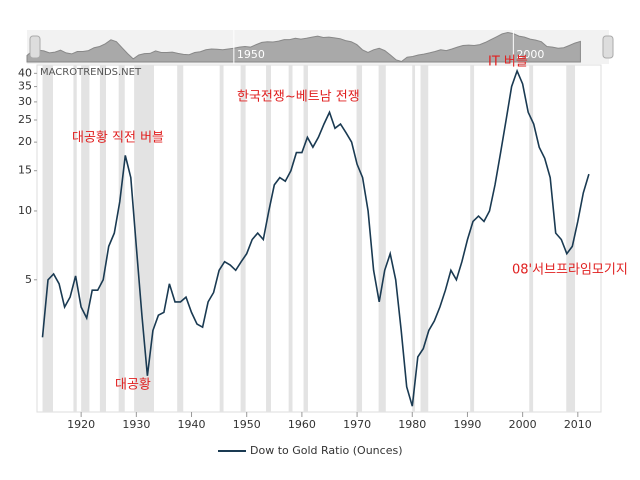  What do you see at coordinates (523, 424) in the screenshot?
I see `x-tick-label: 2000` at bounding box center [523, 424].